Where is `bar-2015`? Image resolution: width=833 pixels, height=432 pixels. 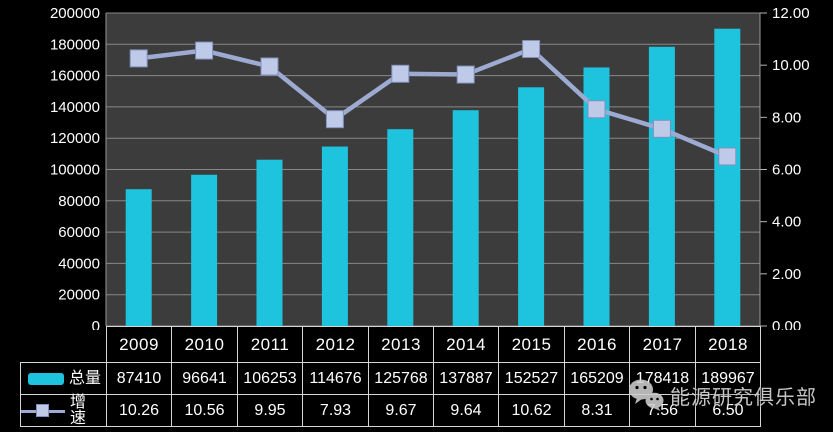
bar-2015 is located at coordinates (531, 206).